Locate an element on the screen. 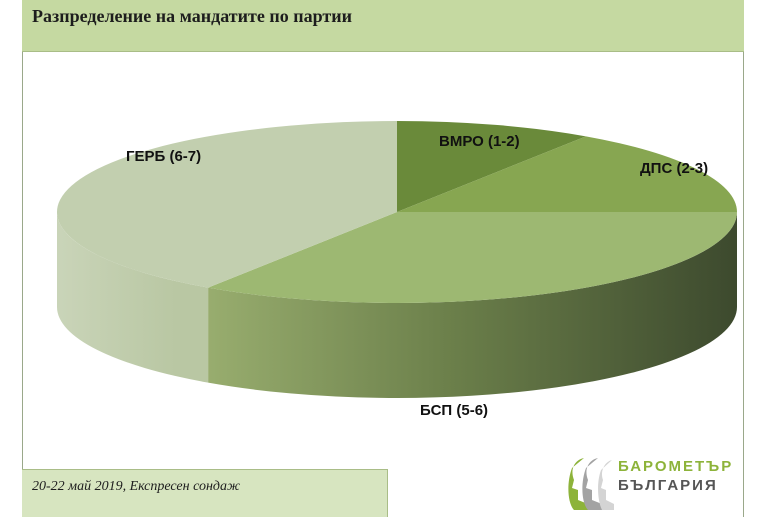 This screenshot has height=517, width=768. slice-bsp is located at coordinates (472, 258).